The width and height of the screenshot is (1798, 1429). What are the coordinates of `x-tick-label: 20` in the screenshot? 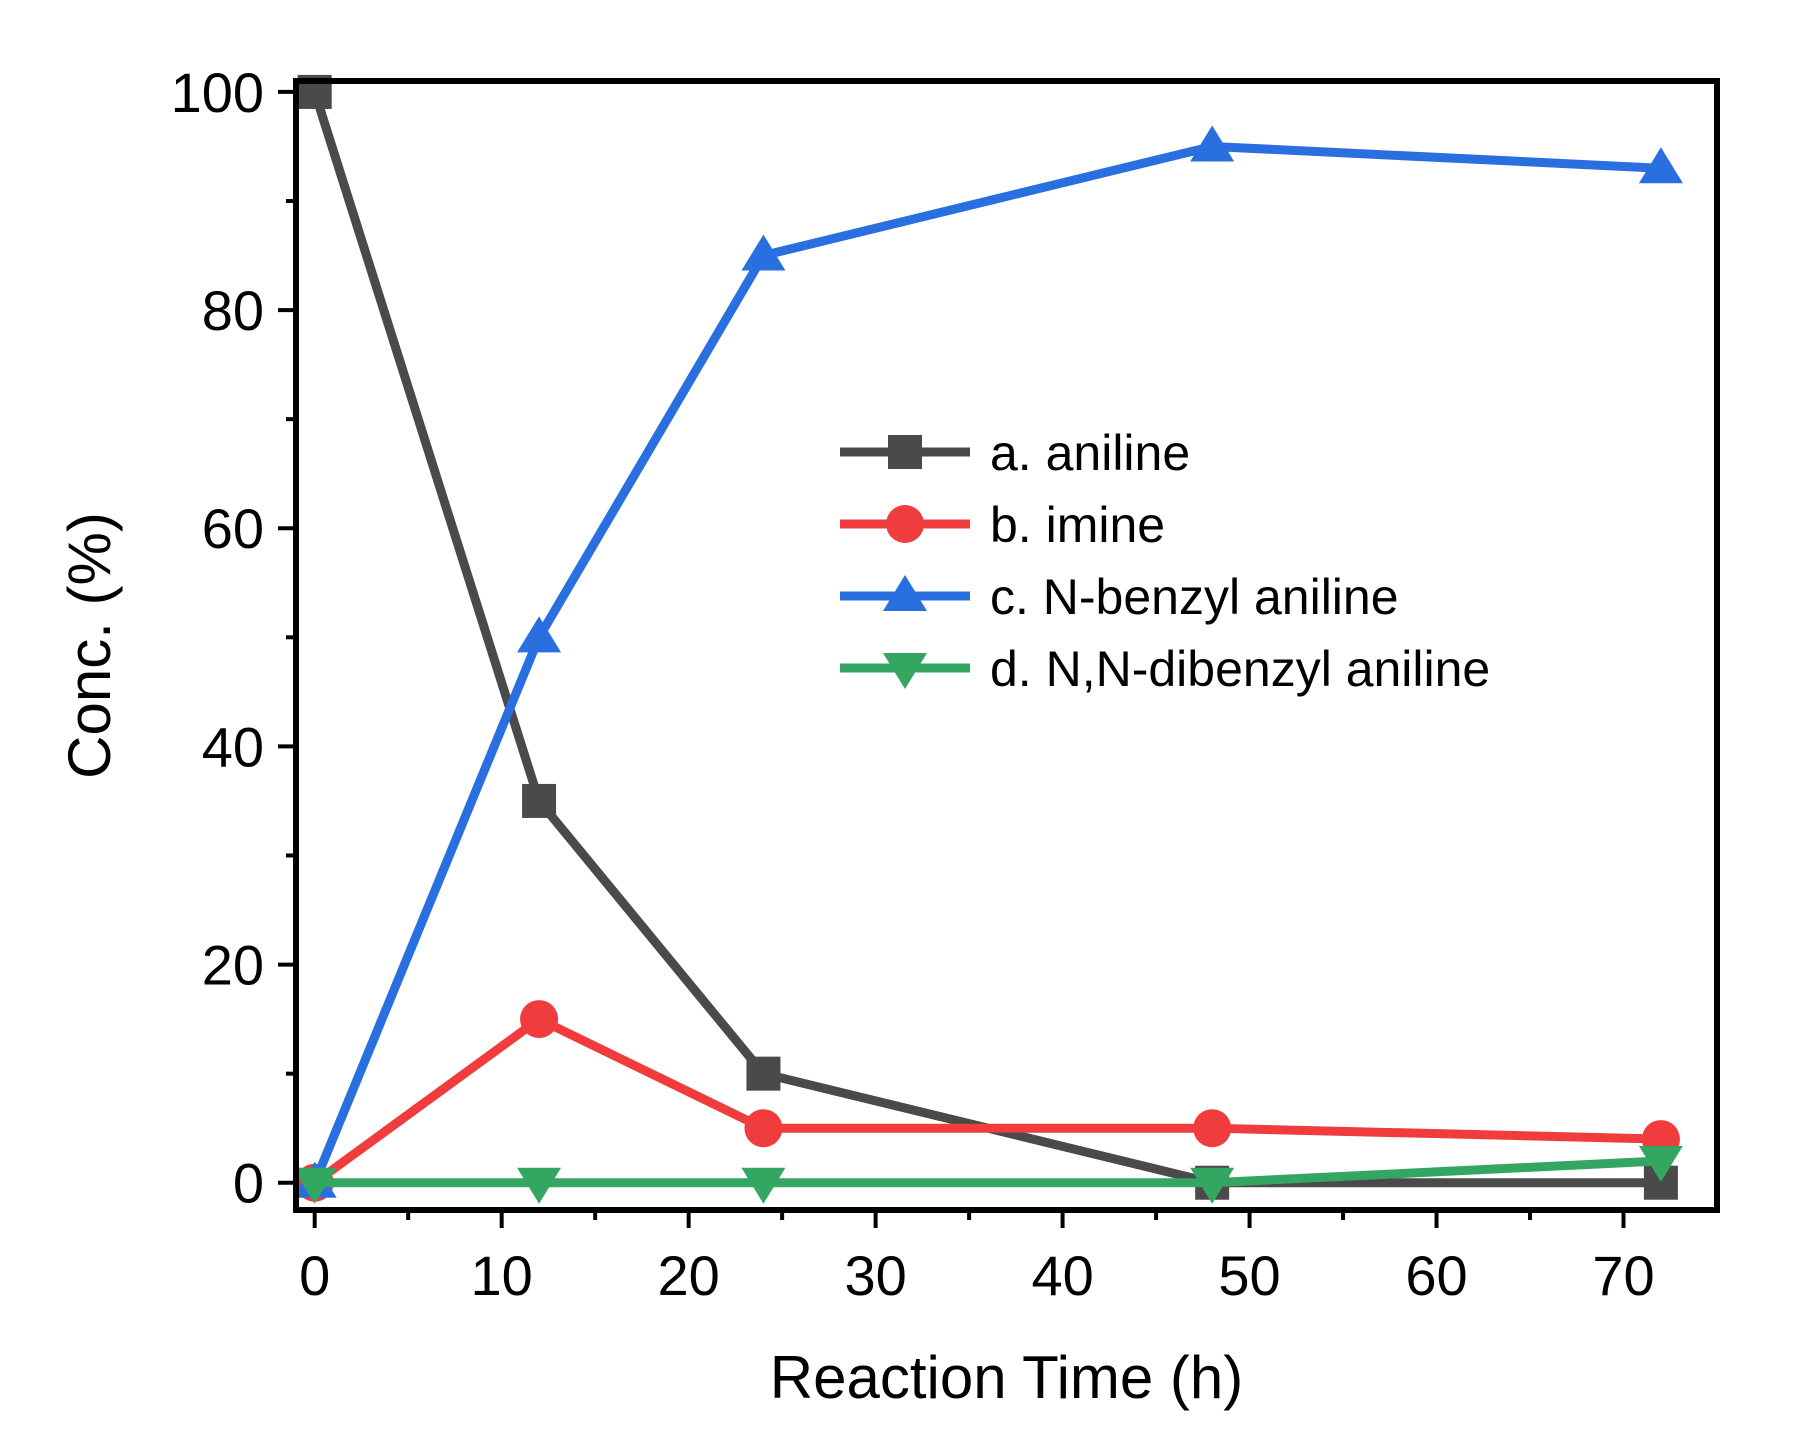 It's located at (688, 1275).